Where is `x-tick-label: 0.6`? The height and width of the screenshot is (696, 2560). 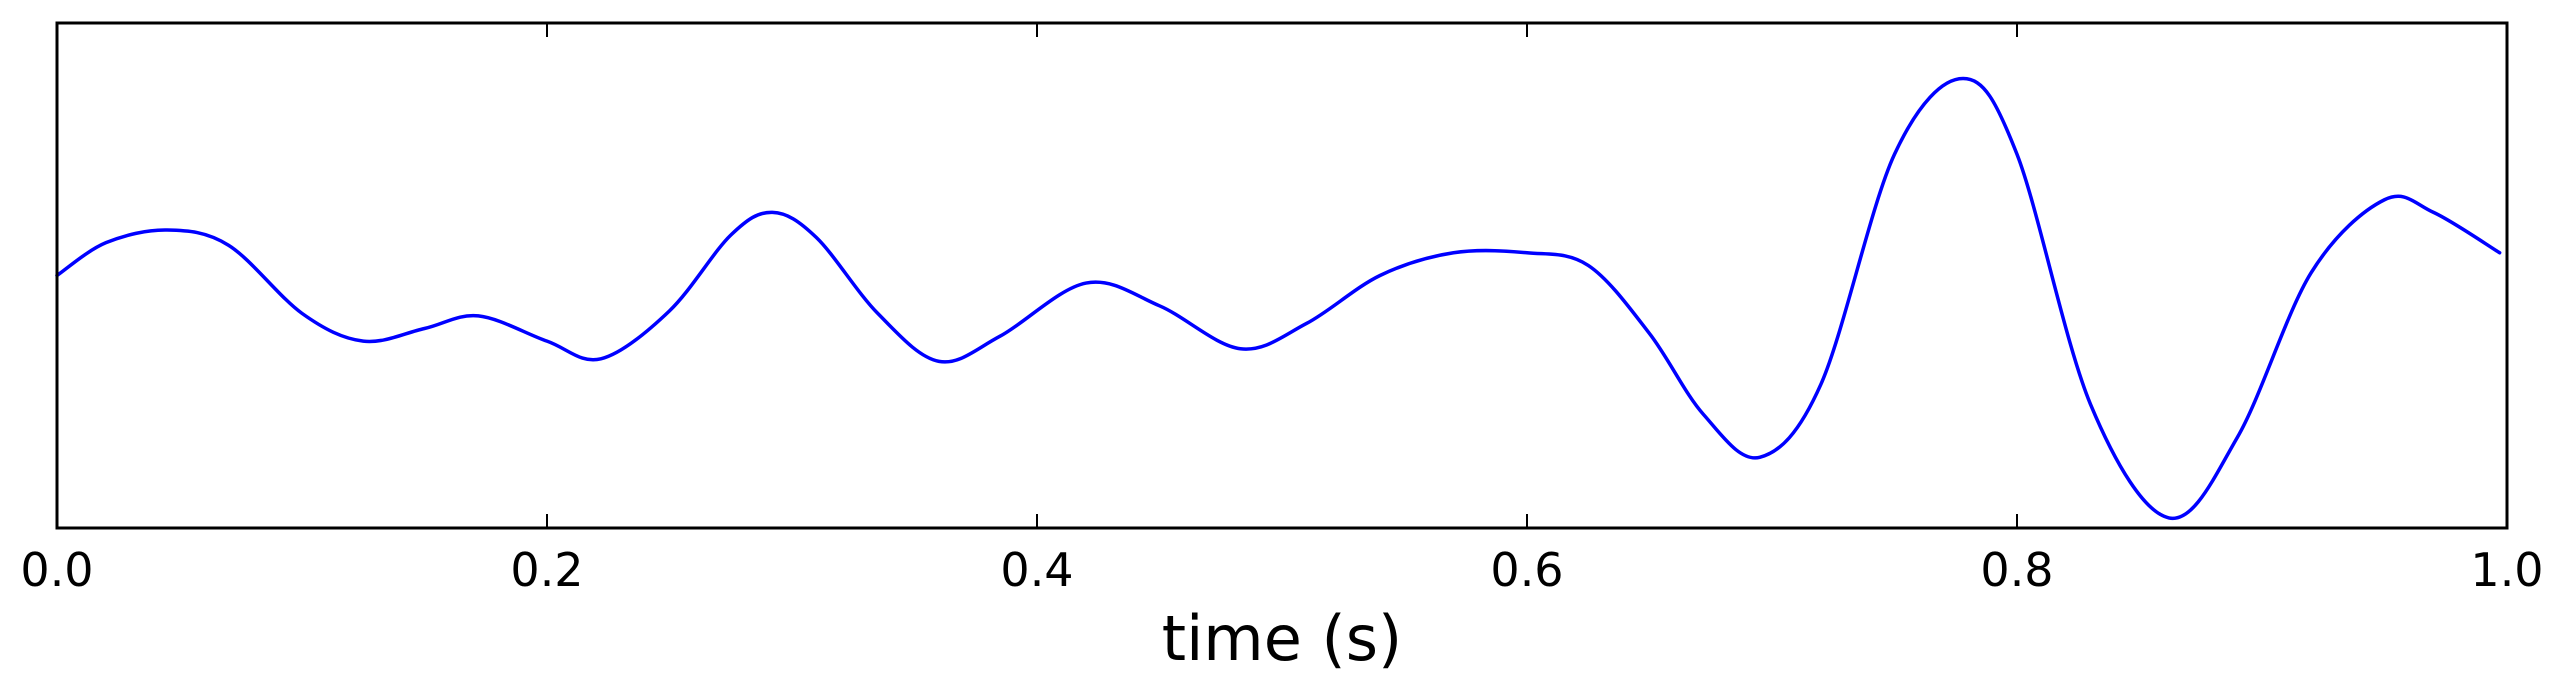
x-tick-label: 0.6 is located at coordinates (1526, 570).